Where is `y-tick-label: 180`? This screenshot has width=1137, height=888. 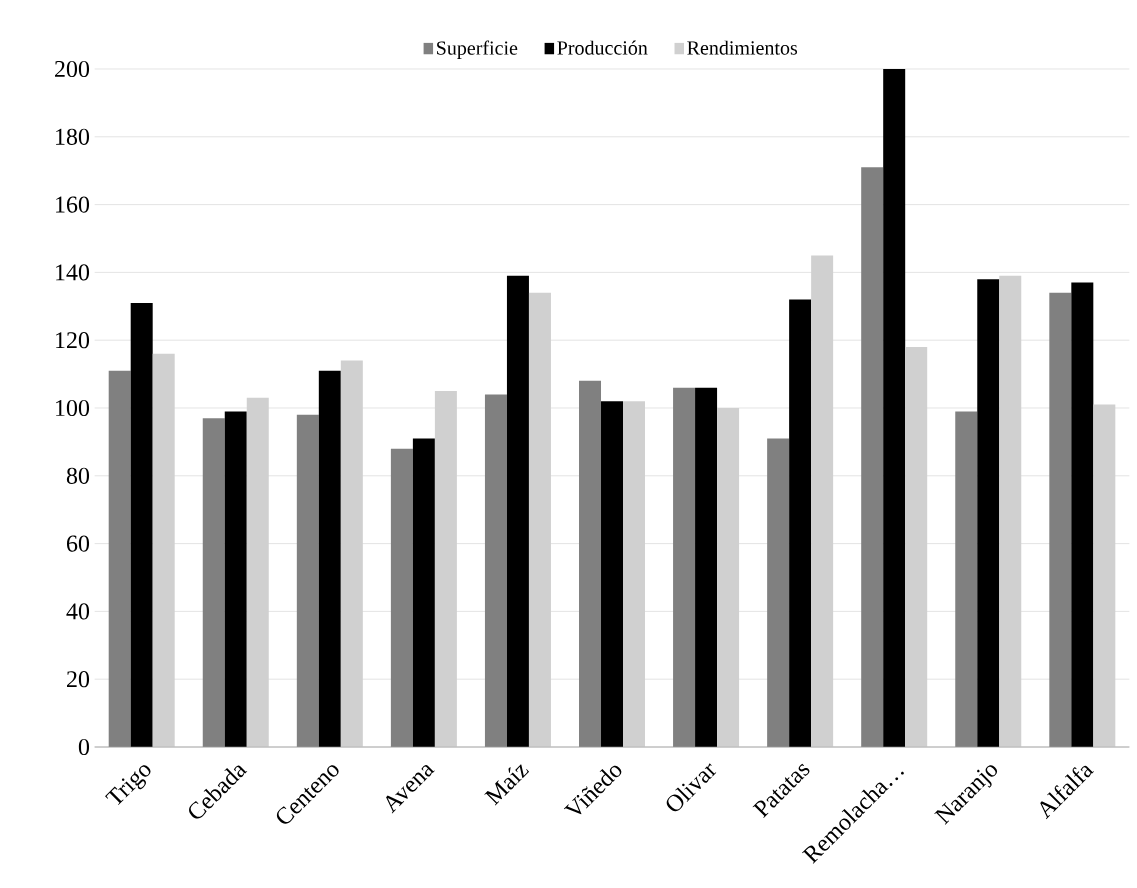 y-tick-label: 180 is located at coordinates (73, 136).